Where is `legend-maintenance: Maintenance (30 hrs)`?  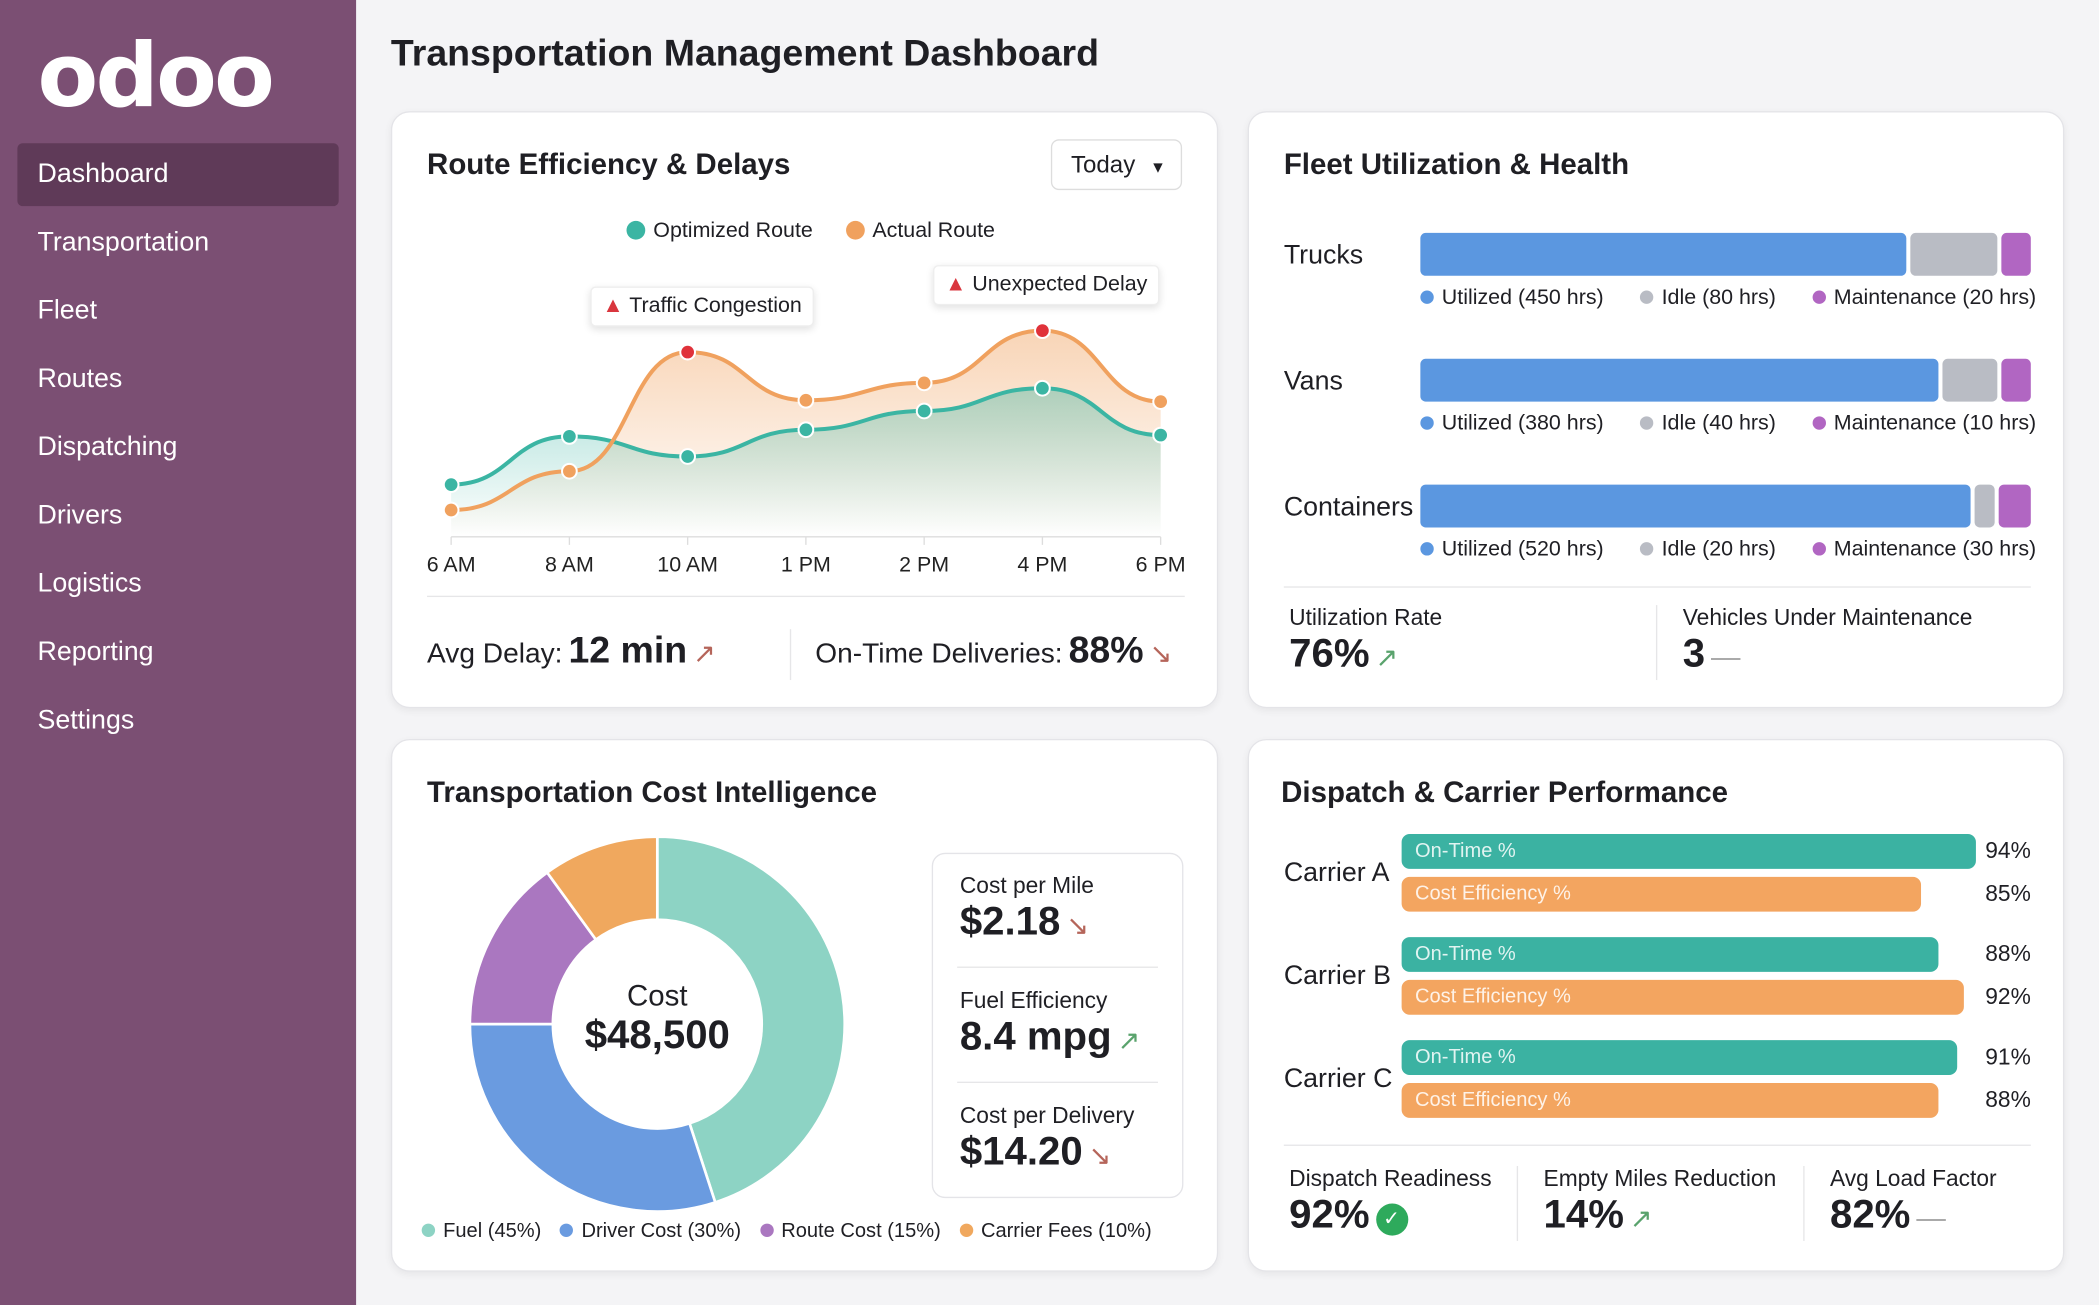
legend-maintenance: Maintenance (30 hrs) is located at coordinates (1924, 550).